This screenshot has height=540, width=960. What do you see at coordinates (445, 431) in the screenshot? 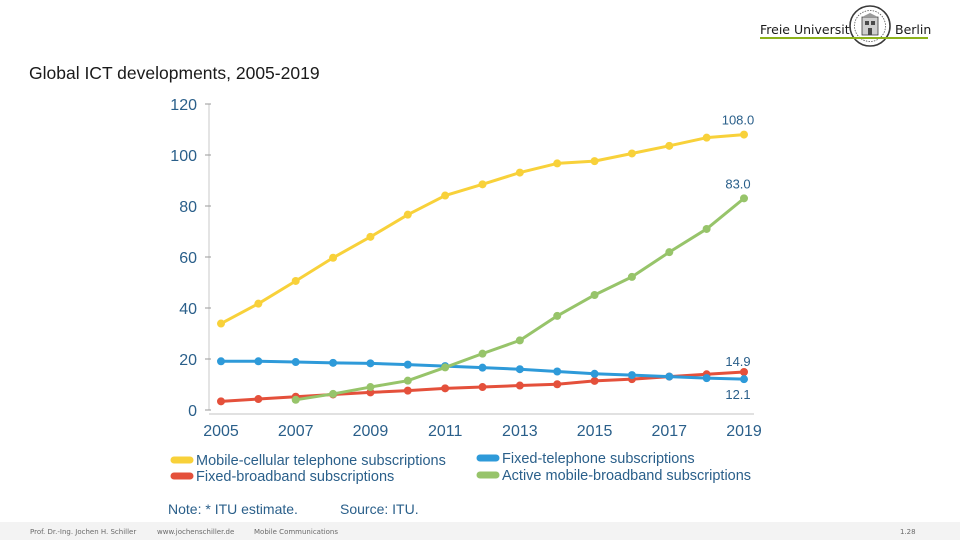
I see `x-tick-label: 2011` at bounding box center [445, 431].